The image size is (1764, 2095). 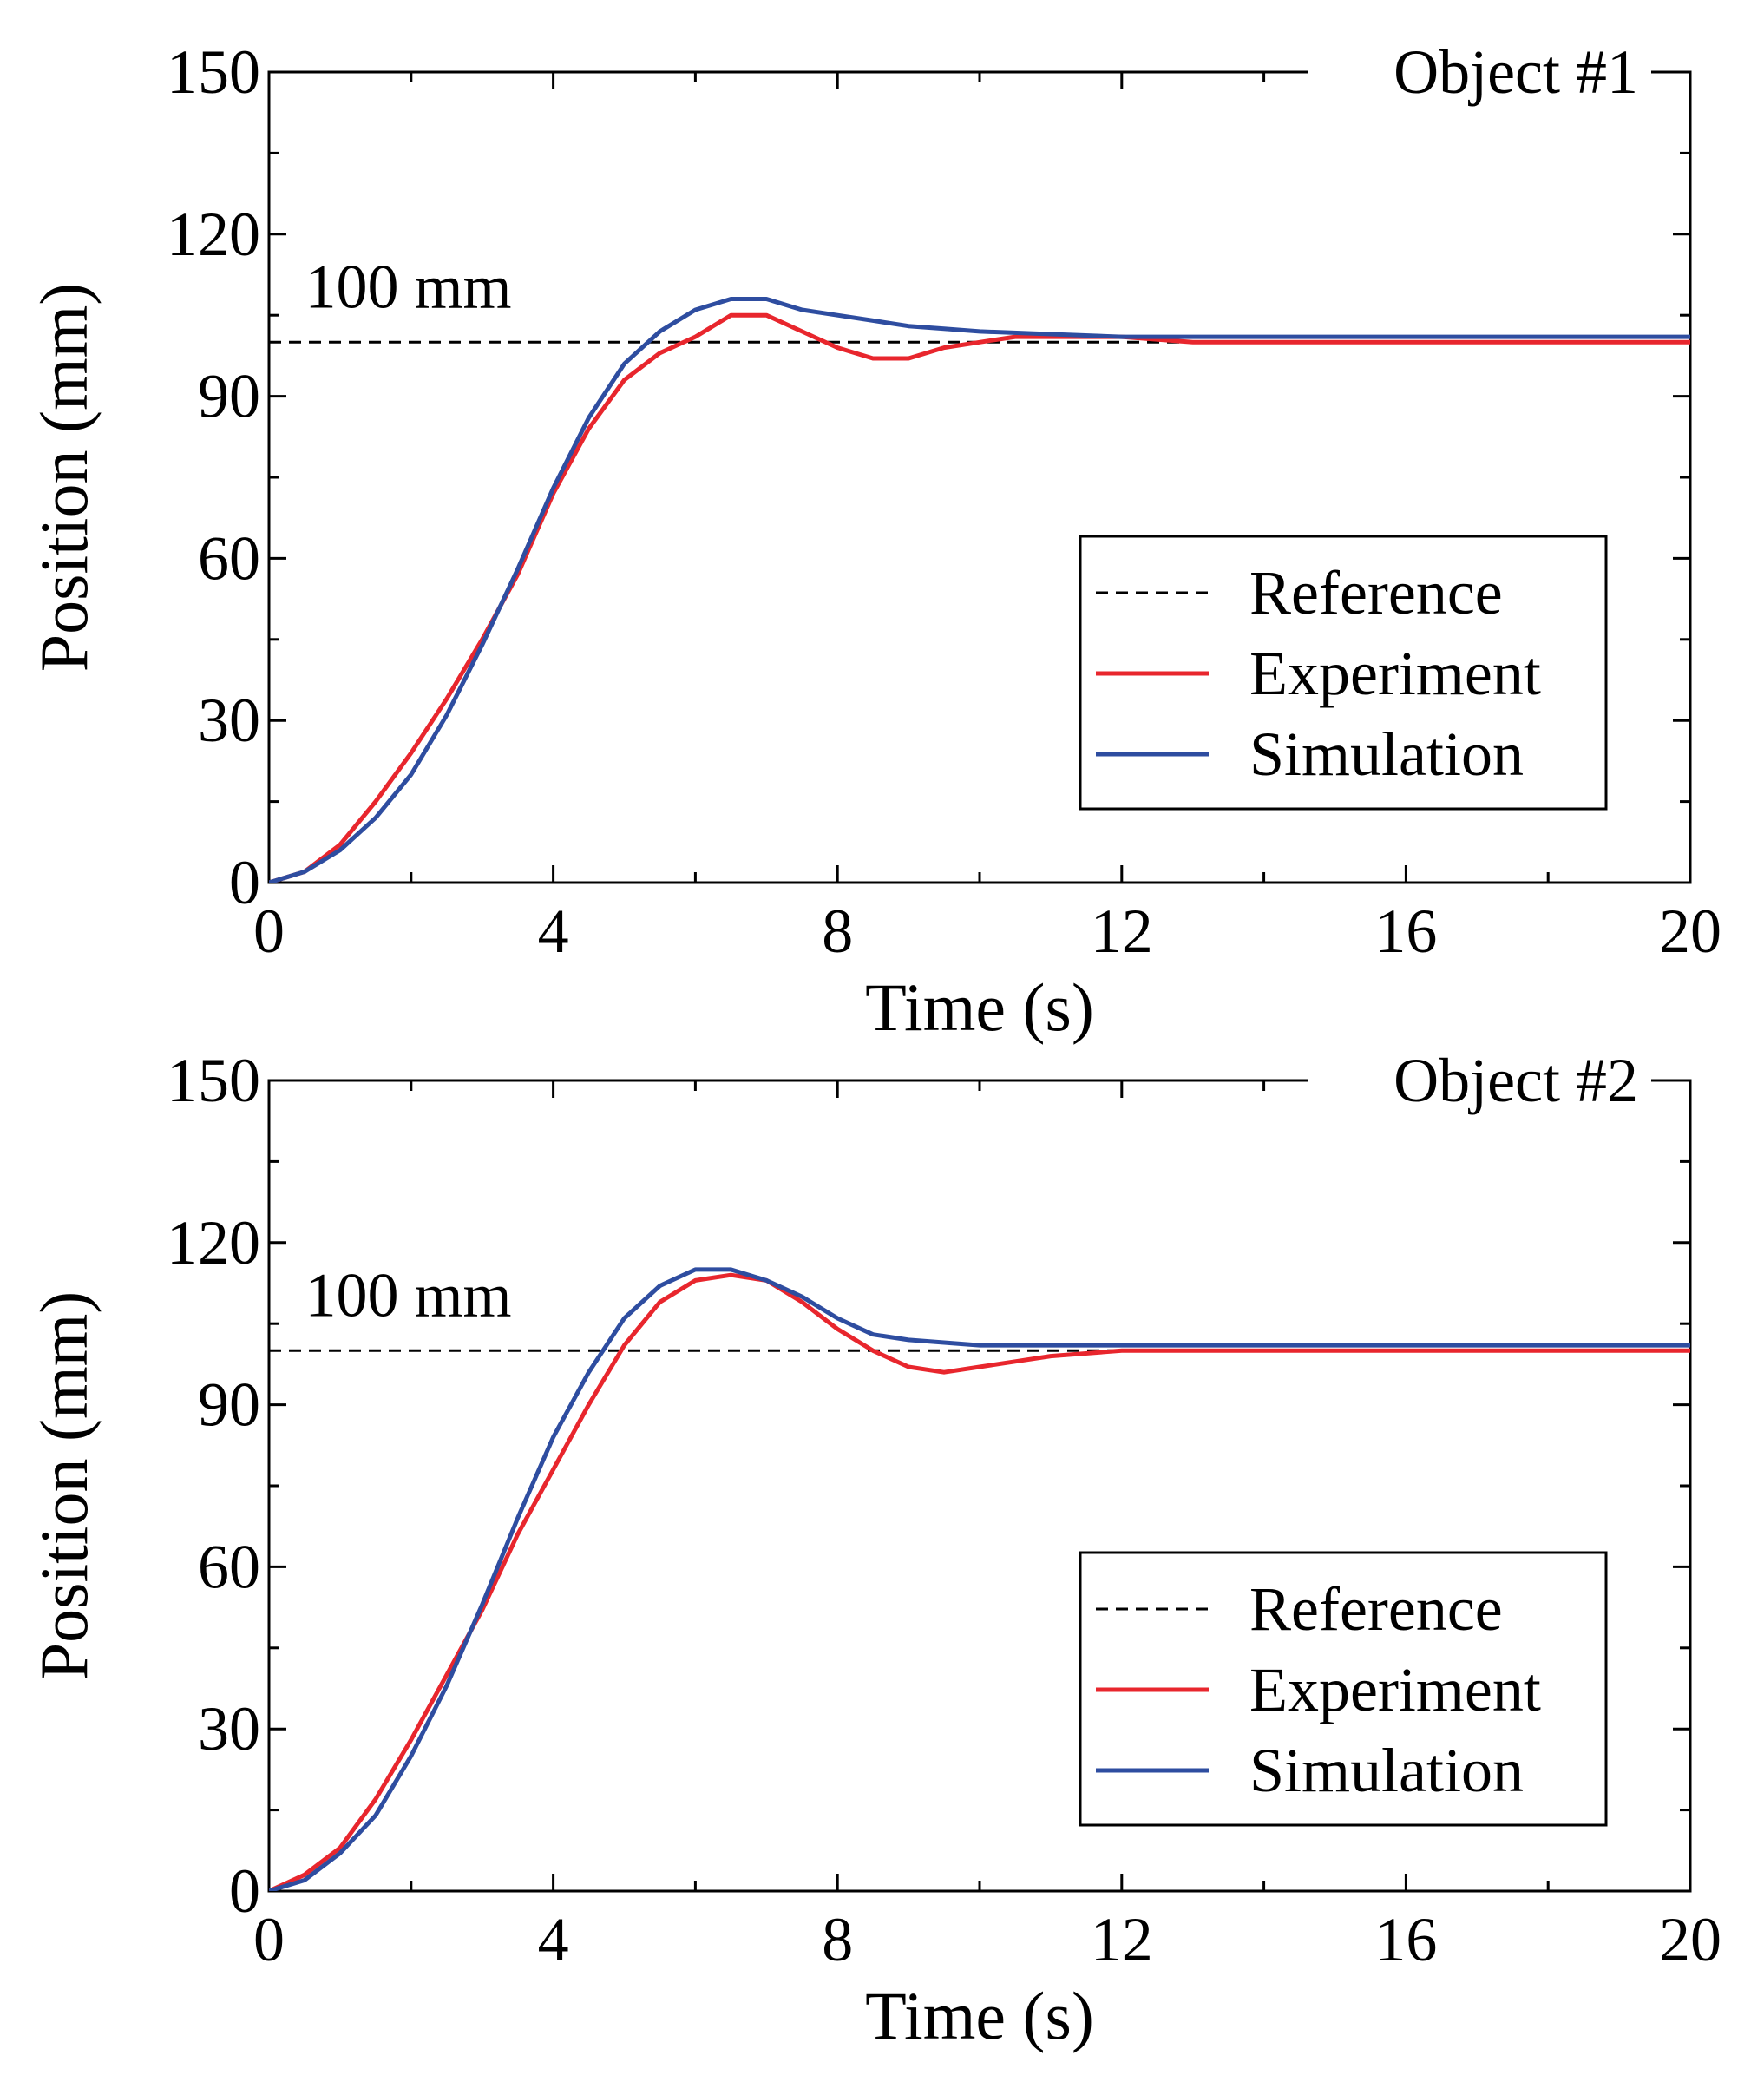 I want to click on panel-title: Object #2, so click(x=1515, y=1081).